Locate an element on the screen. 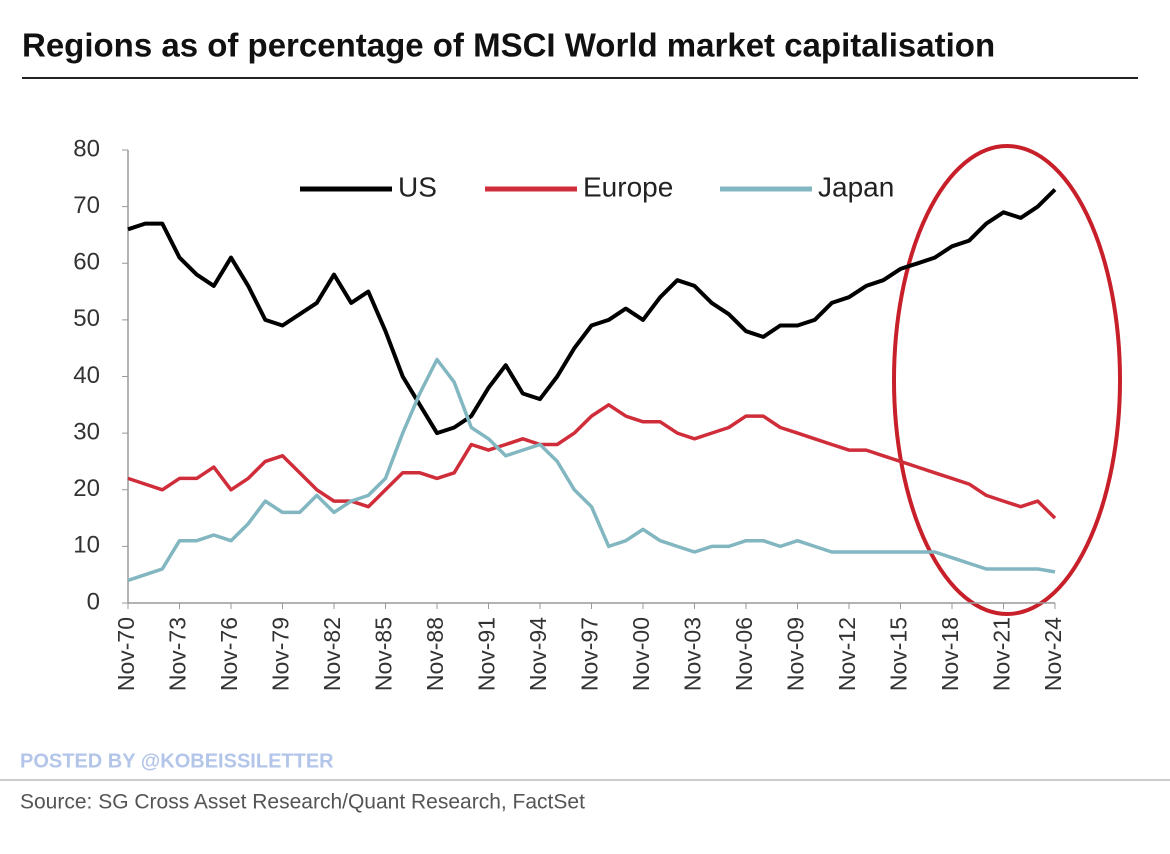 The width and height of the screenshot is (1170, 854). x-tick-label: Nov-94 is located at coordinates (538, 654).